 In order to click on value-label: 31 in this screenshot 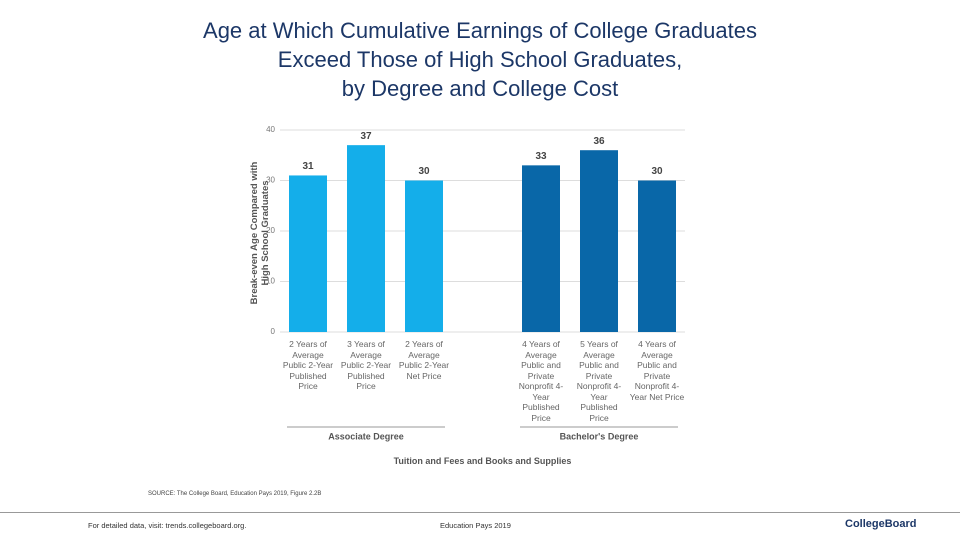, I will do `click(308, 166)`.